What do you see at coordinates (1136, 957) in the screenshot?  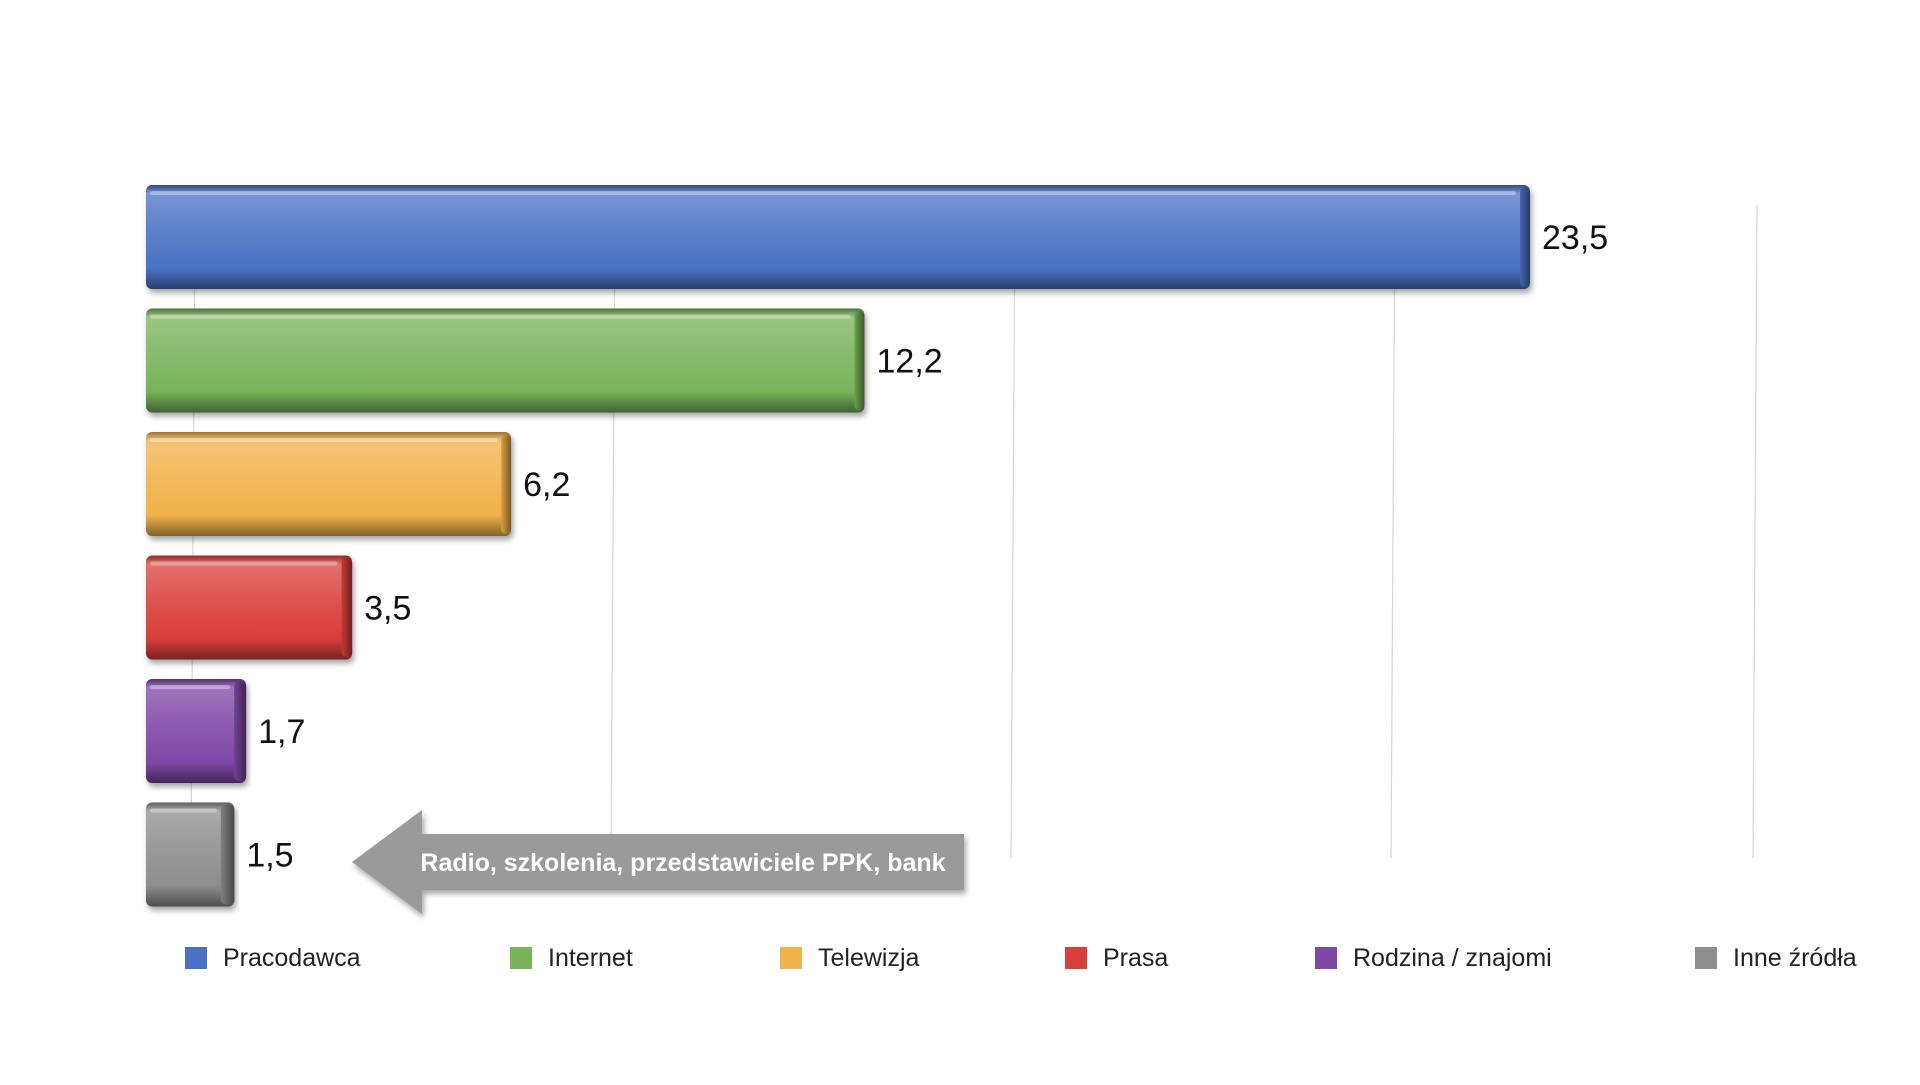 I see `legend-label: Prasa` at bounding box center [1136, 957].